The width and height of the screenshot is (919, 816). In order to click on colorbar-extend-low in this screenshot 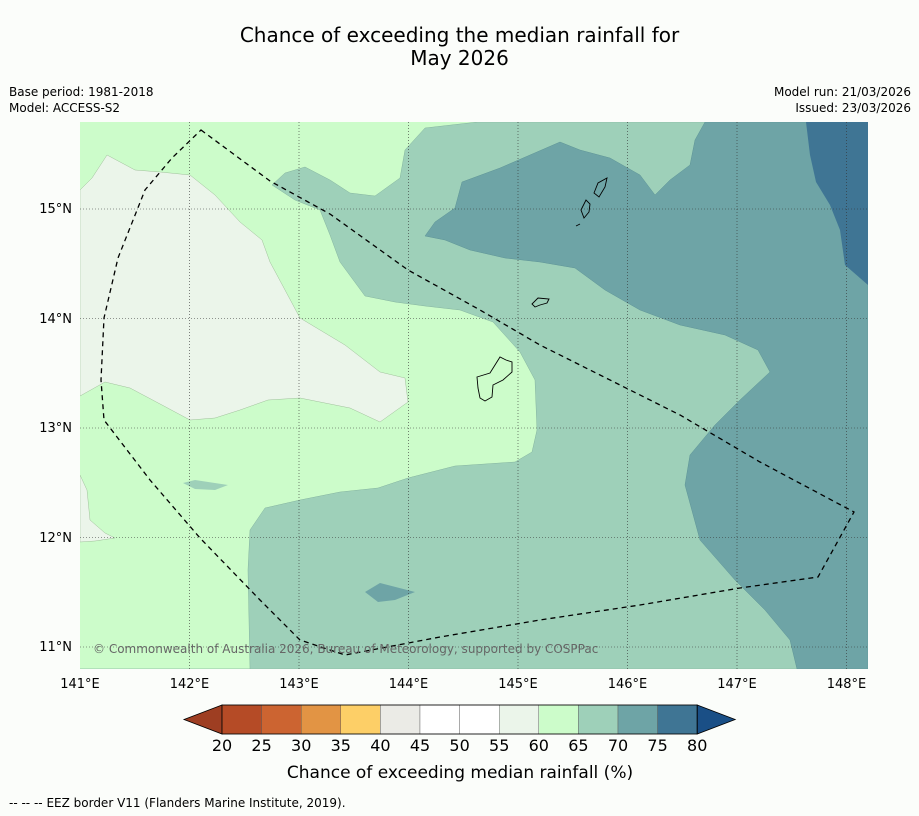, I will do `click(202, 719)`.